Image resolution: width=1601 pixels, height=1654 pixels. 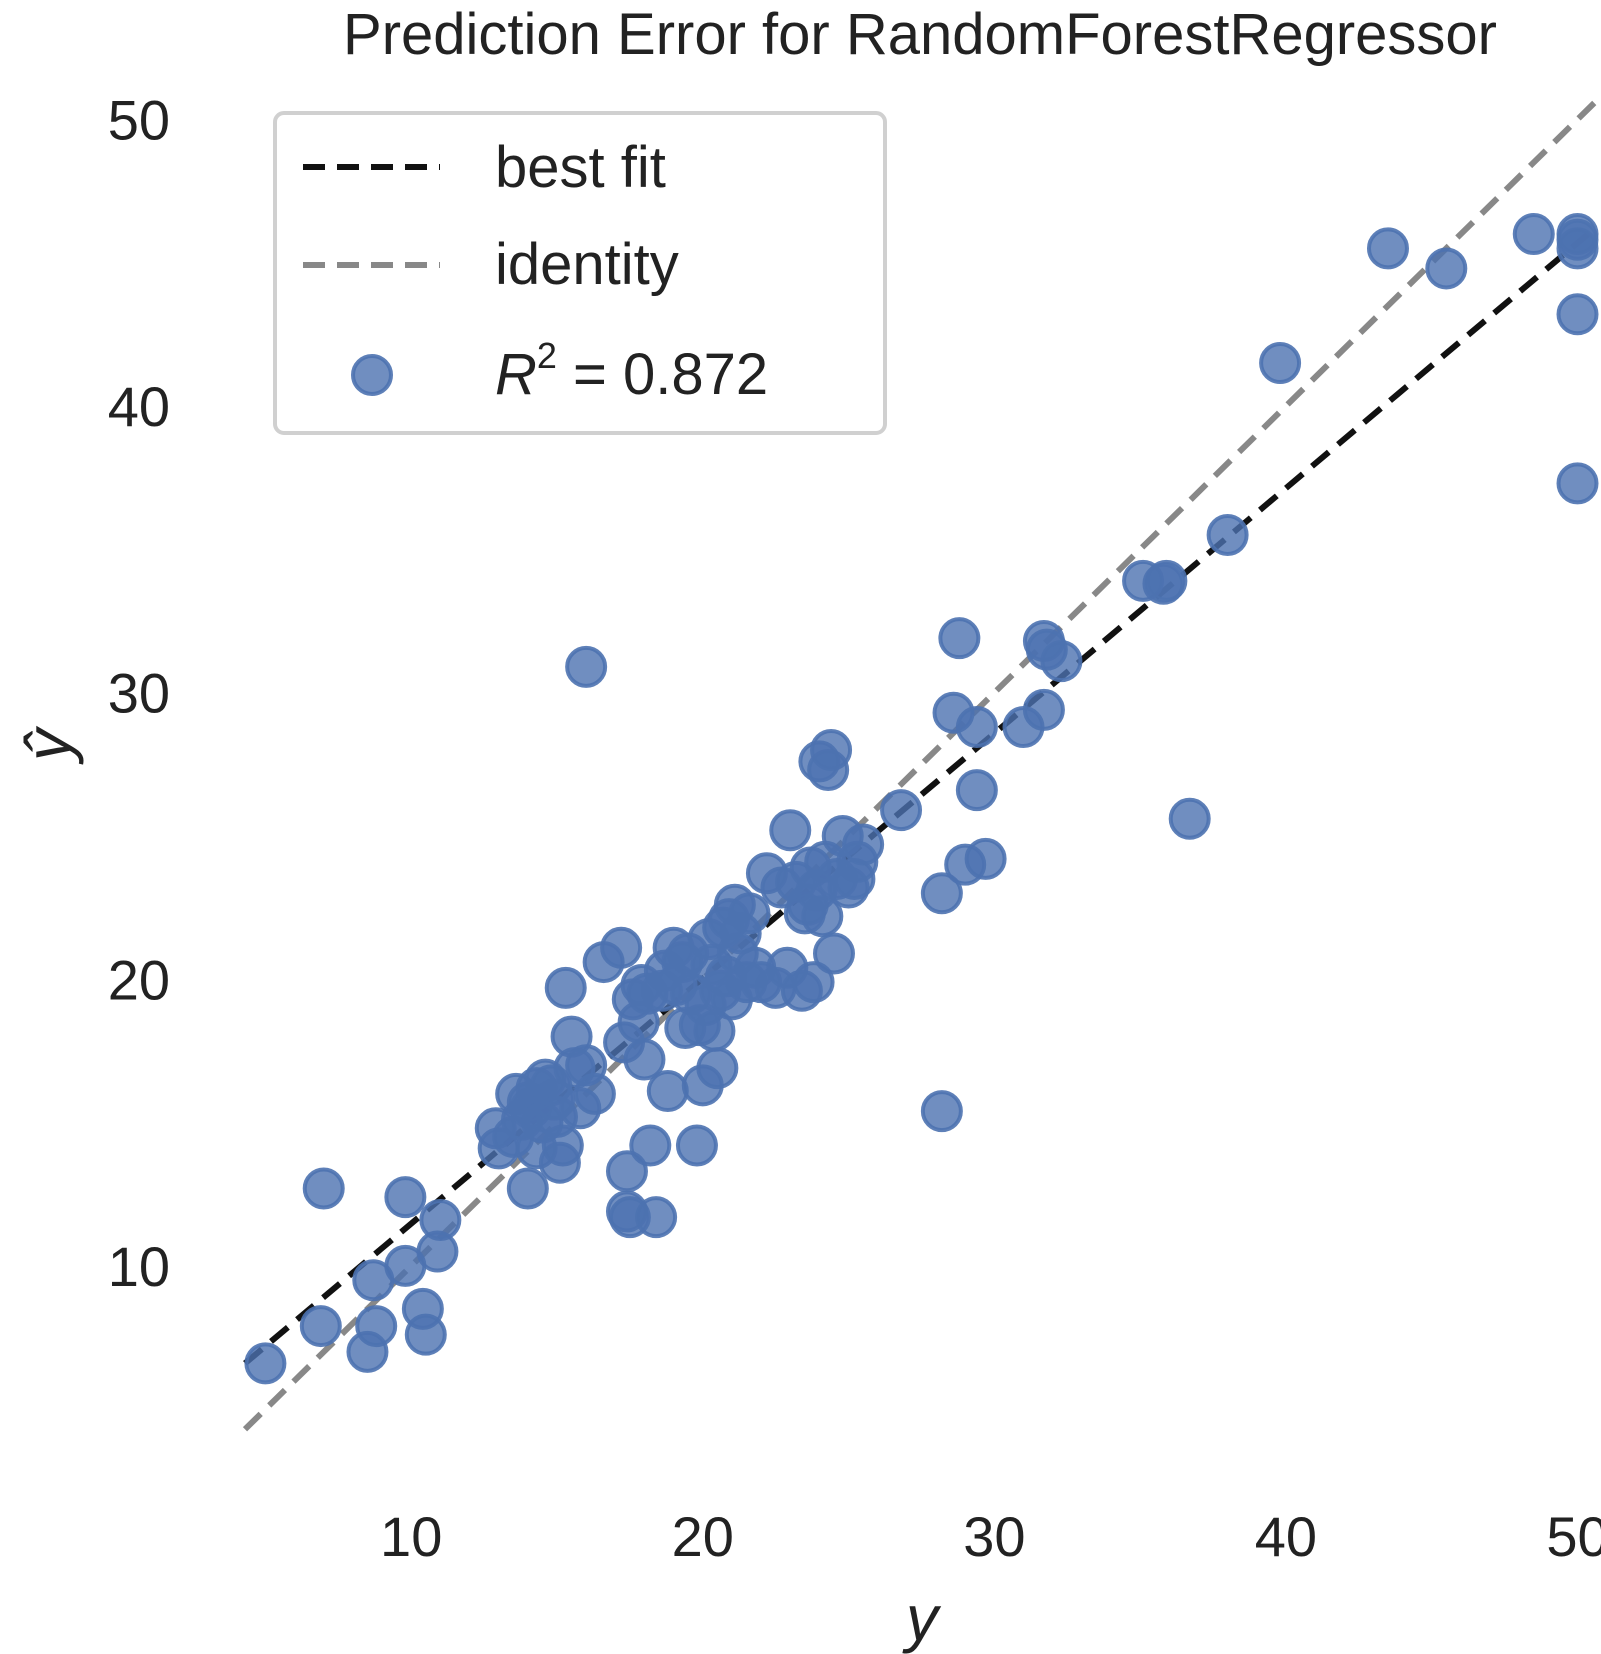 I want to click on legend-identity-label: identity, so click(x=587, y=264).